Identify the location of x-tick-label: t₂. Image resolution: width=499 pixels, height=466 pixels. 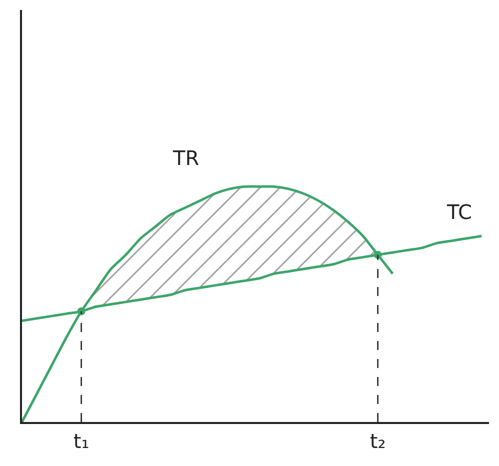
(378, 441).